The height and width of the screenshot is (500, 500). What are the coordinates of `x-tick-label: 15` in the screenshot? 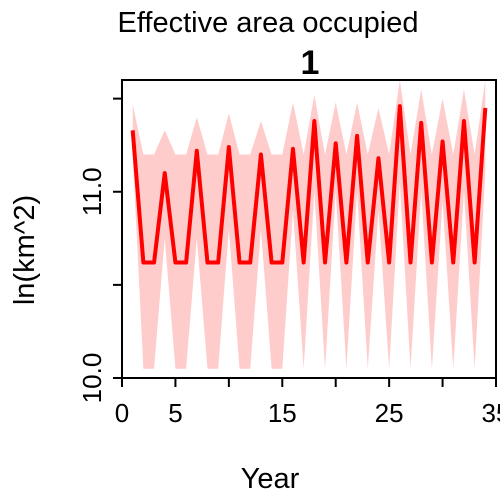 It's located at (282, 413).